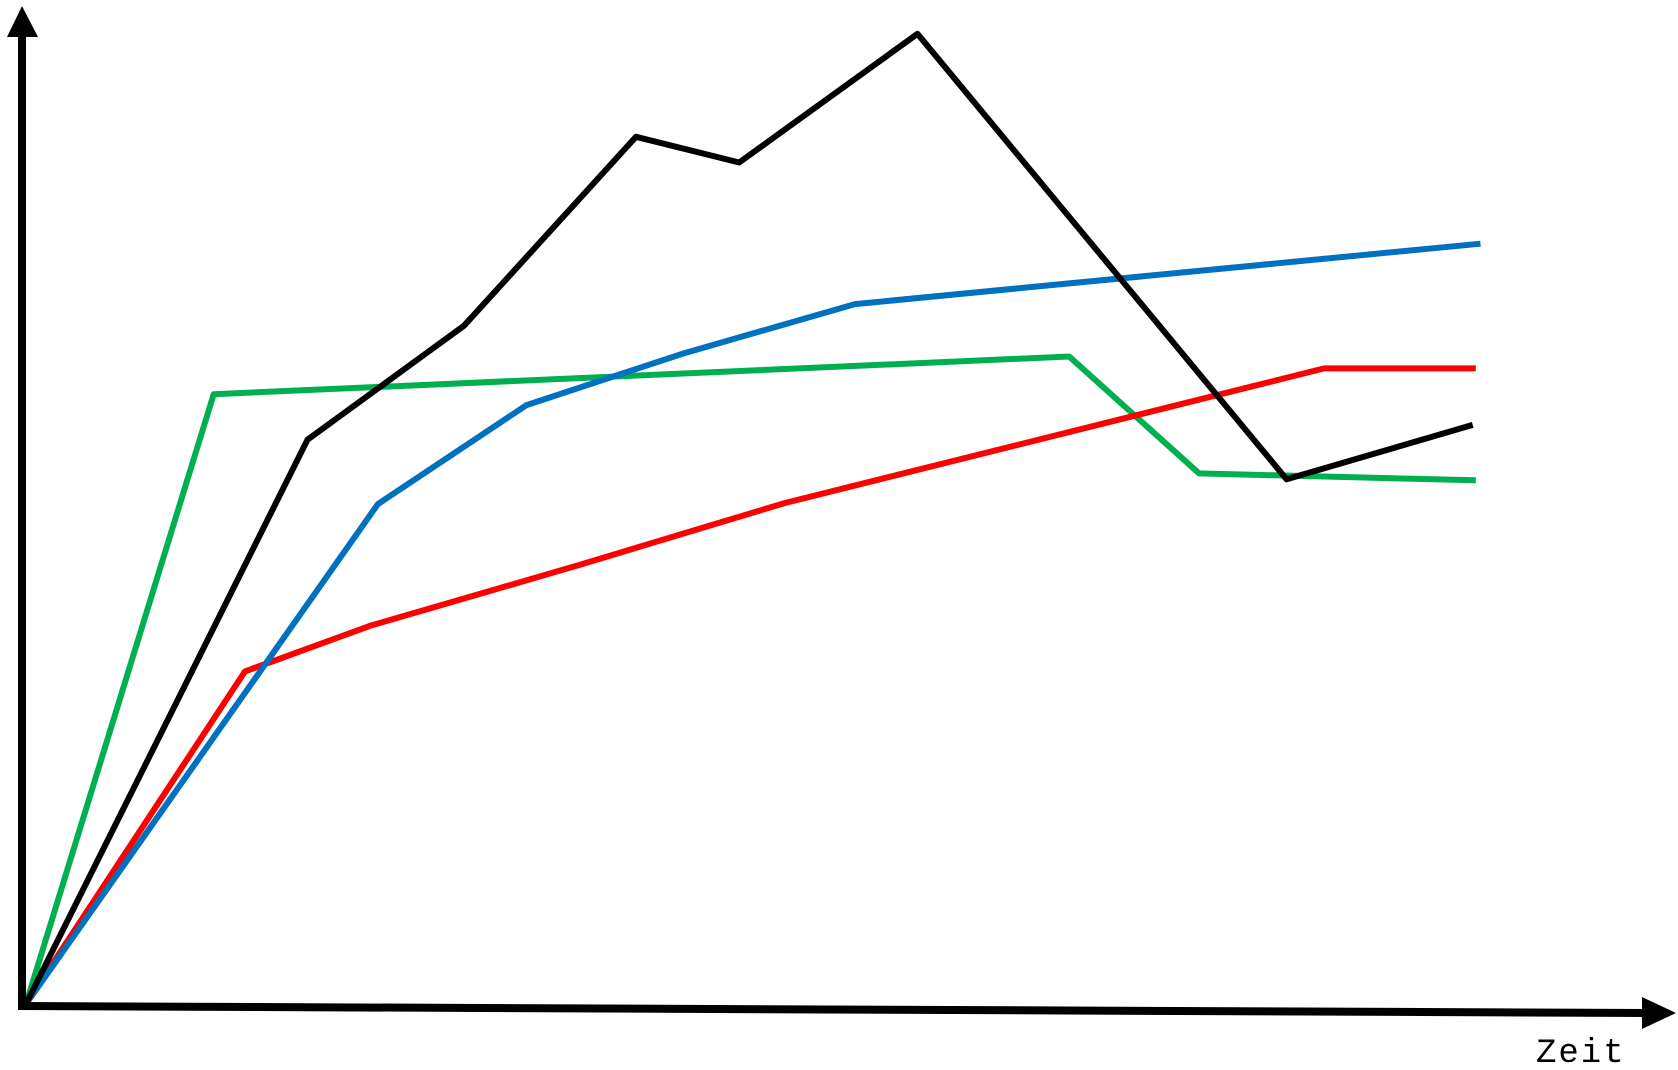 The height and width of the screenshot is (1070, 1678). What do you see at coordinates (833, 1009) in the screenshot?
I see `x-axis-line` at bounding box center [833, 1009].